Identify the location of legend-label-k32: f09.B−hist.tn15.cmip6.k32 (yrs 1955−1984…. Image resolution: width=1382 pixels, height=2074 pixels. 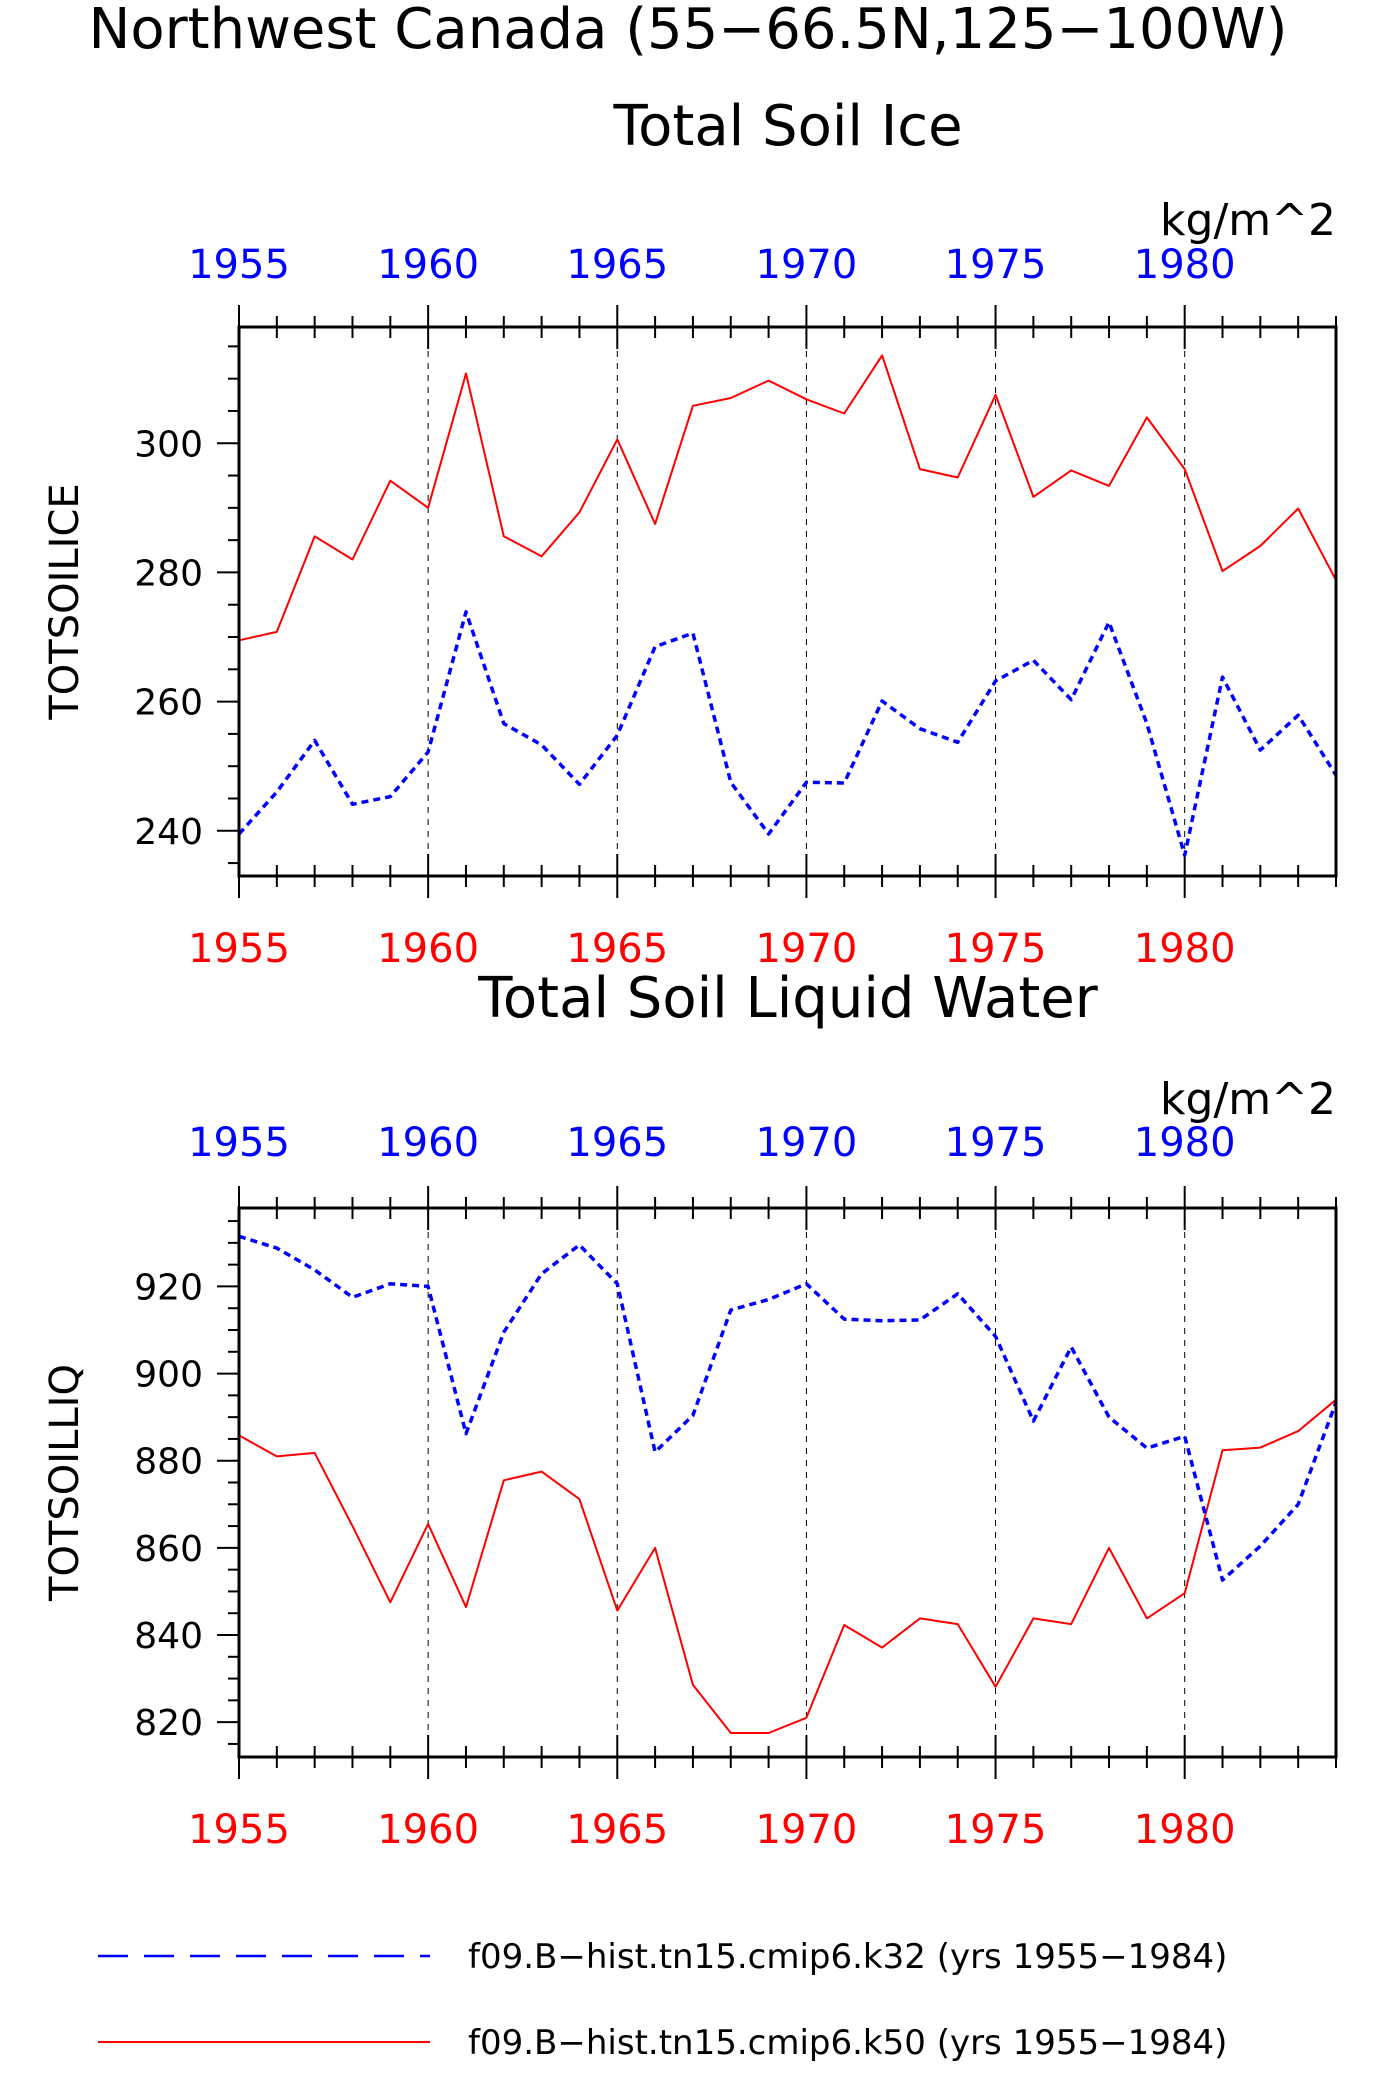
(847, 1957).